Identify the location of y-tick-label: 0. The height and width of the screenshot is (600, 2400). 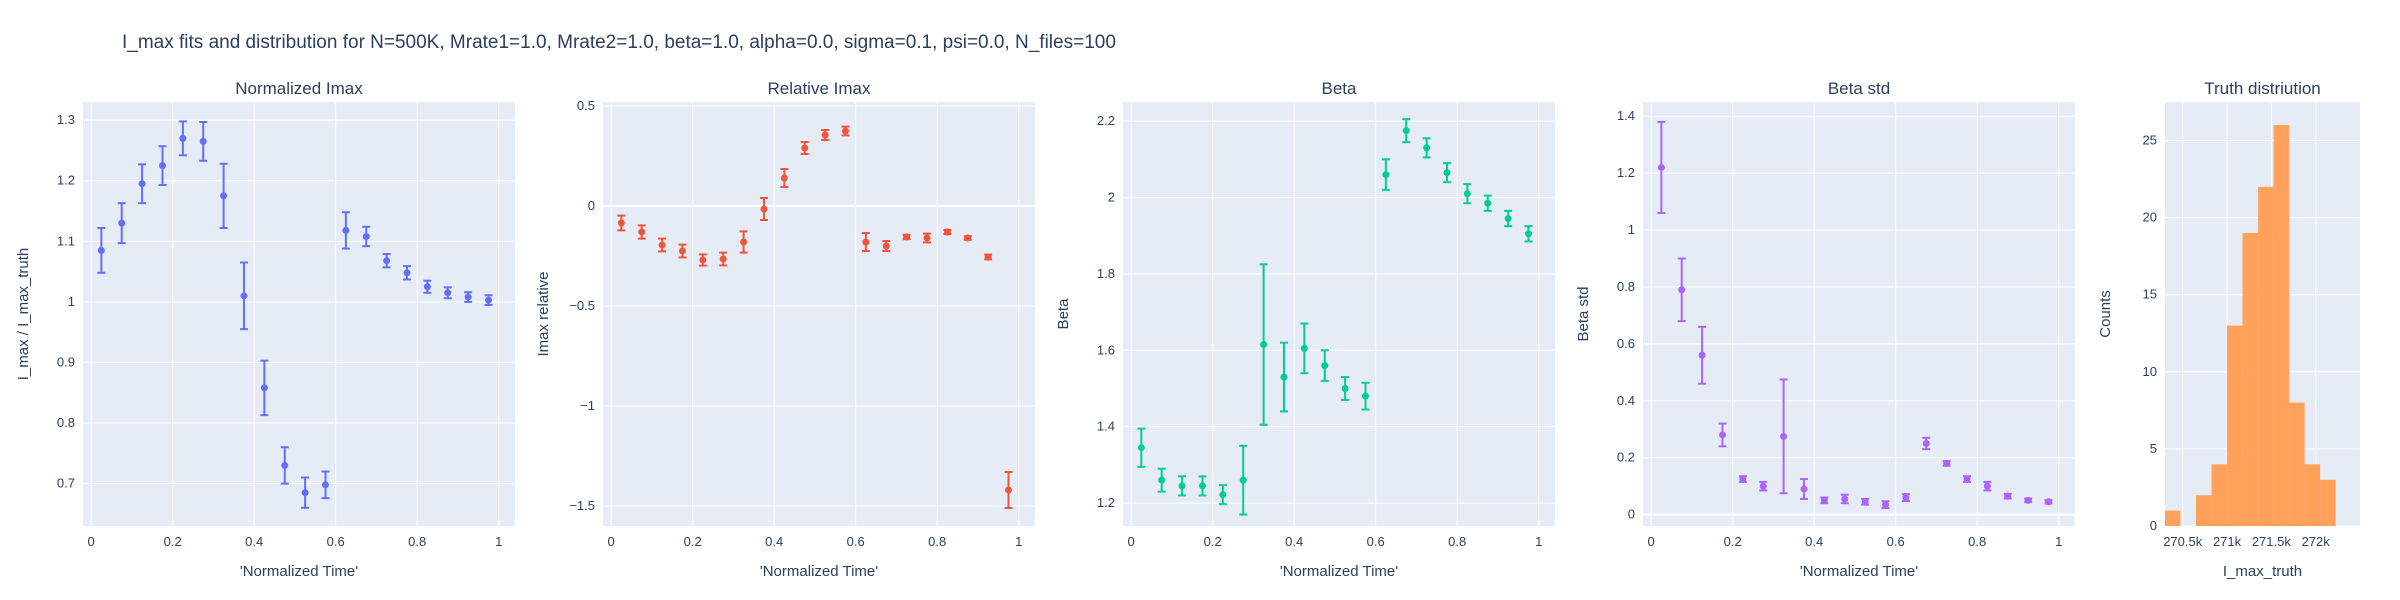
(2153, 525).